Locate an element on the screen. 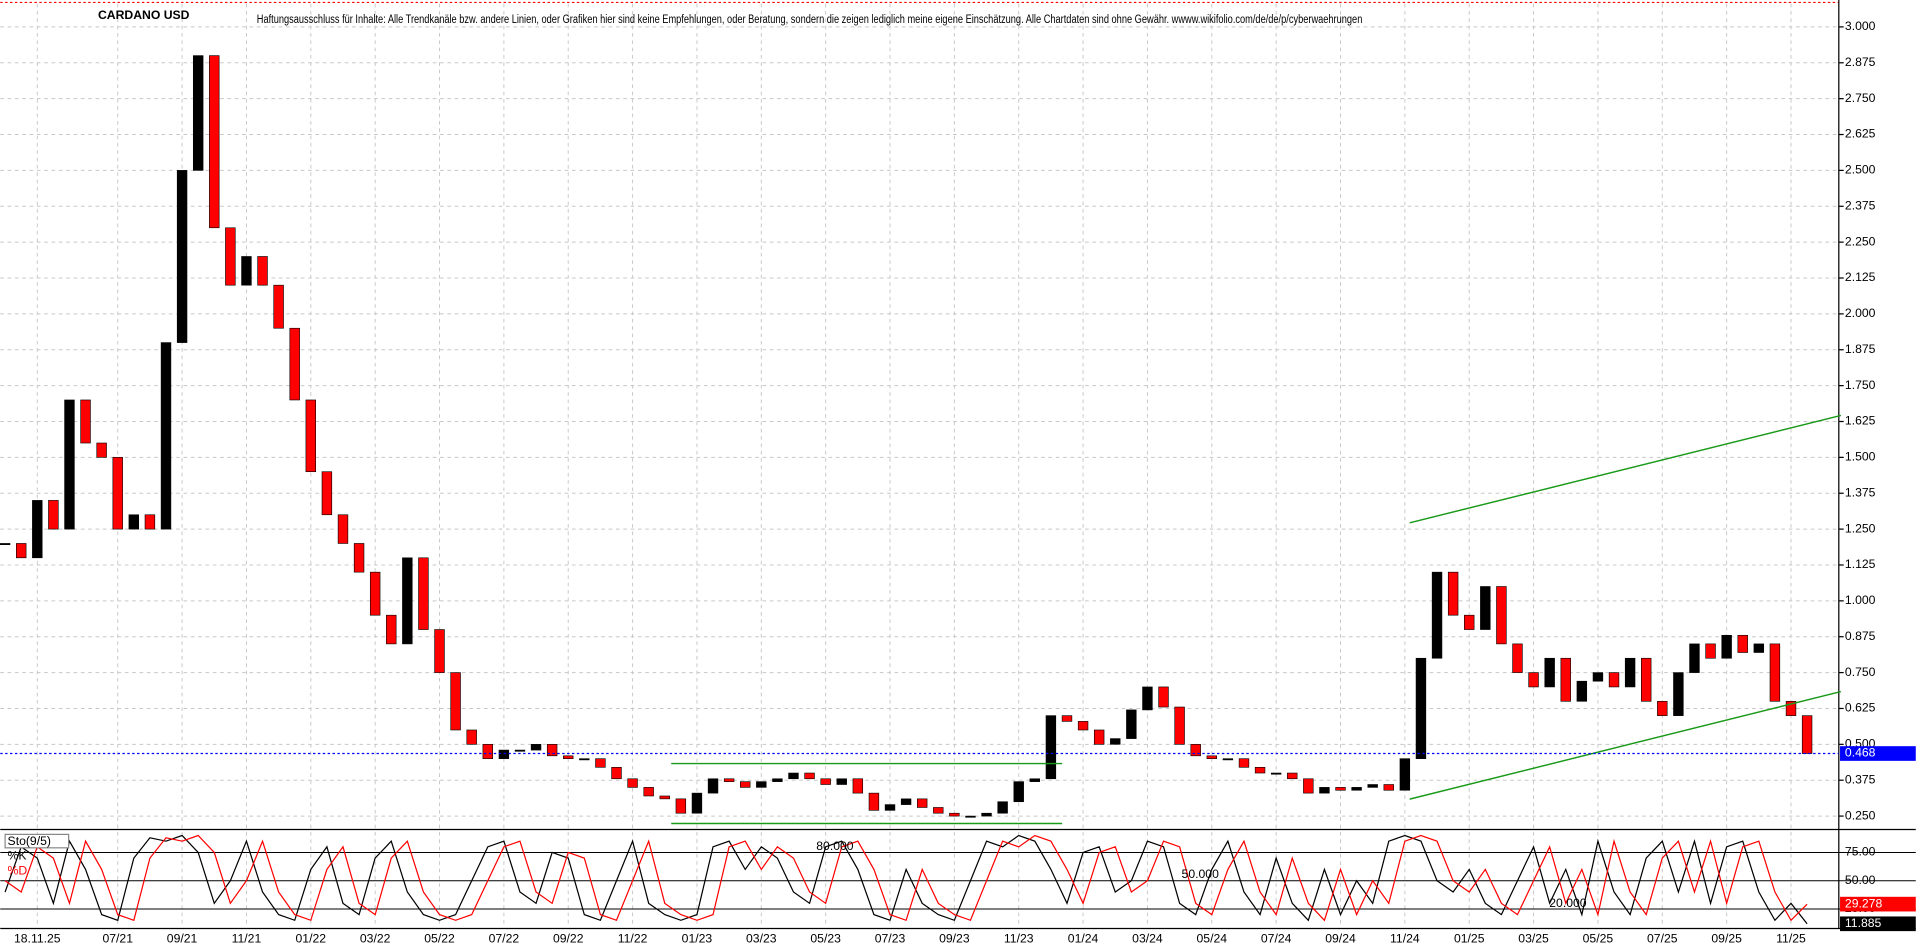 Image resolution: width=1916 pixels, height=948 pixels. x-tick-label: 07/23 is located at coordinates (890, 939).